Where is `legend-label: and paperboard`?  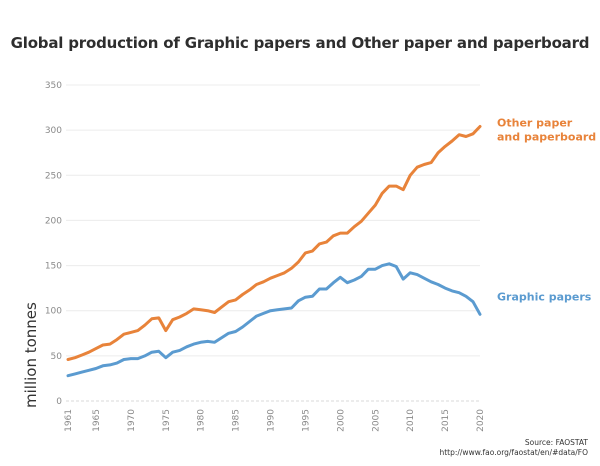
legend-label: and paperboard is located at coordinates (546, 137).